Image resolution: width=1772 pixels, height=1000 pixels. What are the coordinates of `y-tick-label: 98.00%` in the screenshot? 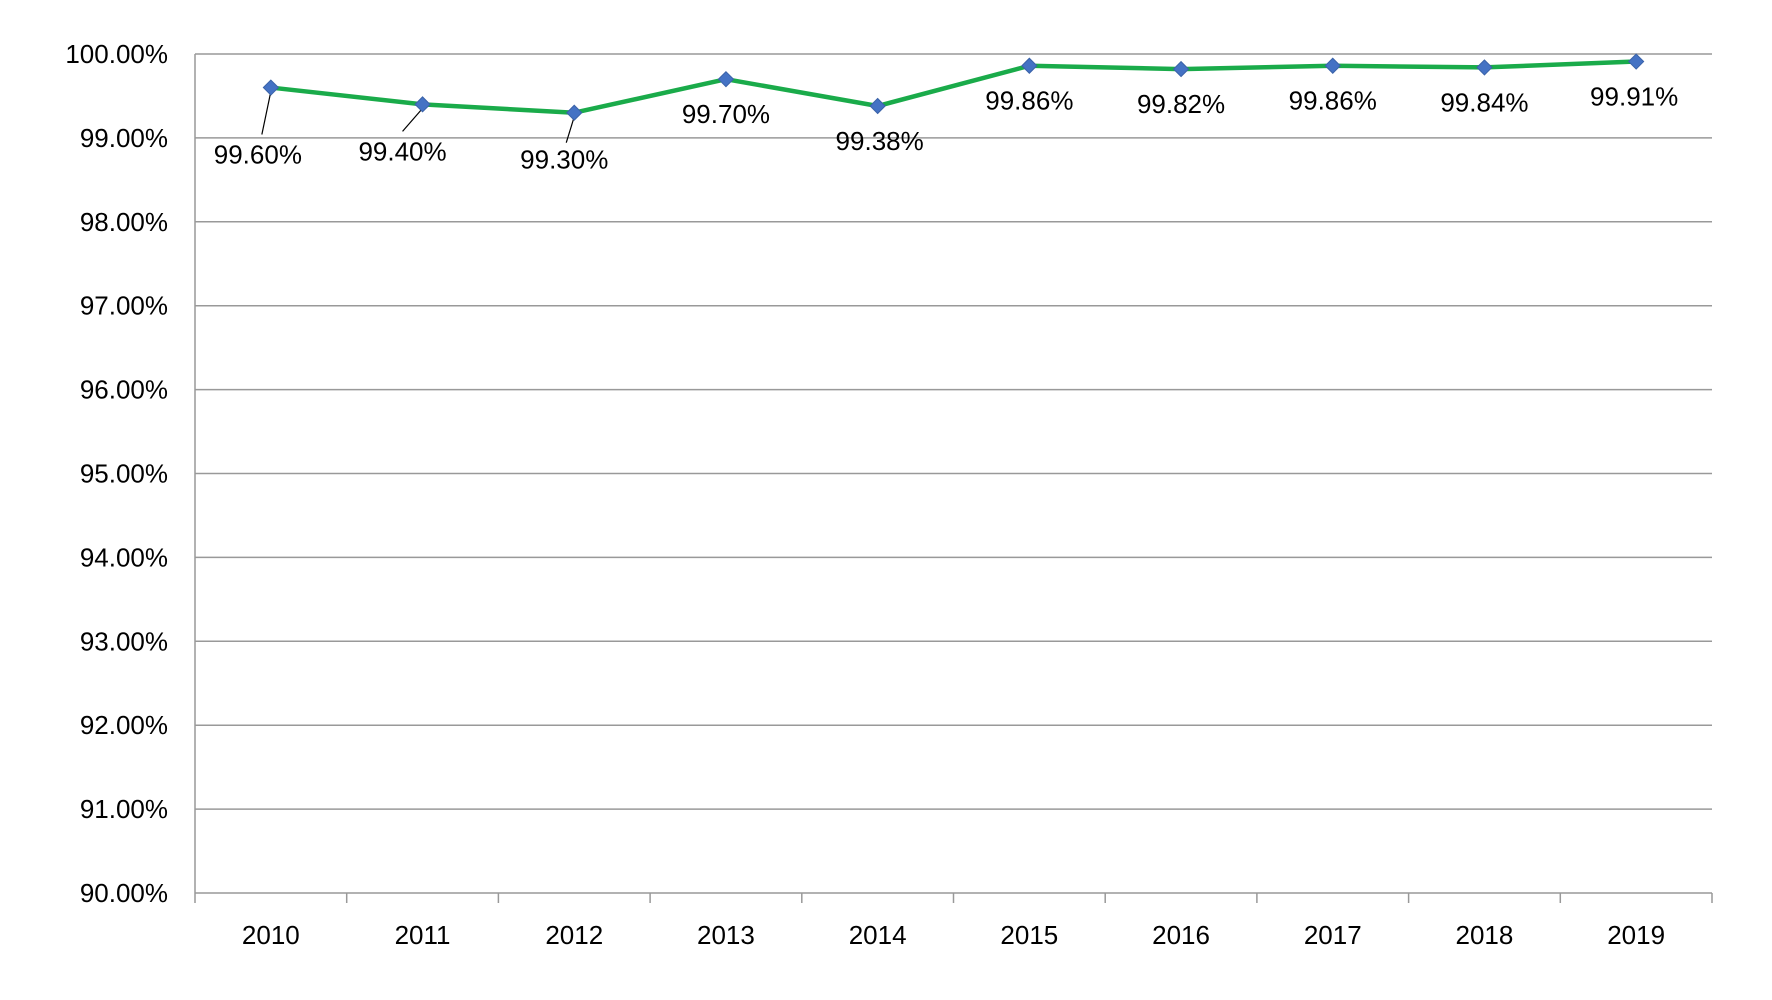 It's located at (124, 222).